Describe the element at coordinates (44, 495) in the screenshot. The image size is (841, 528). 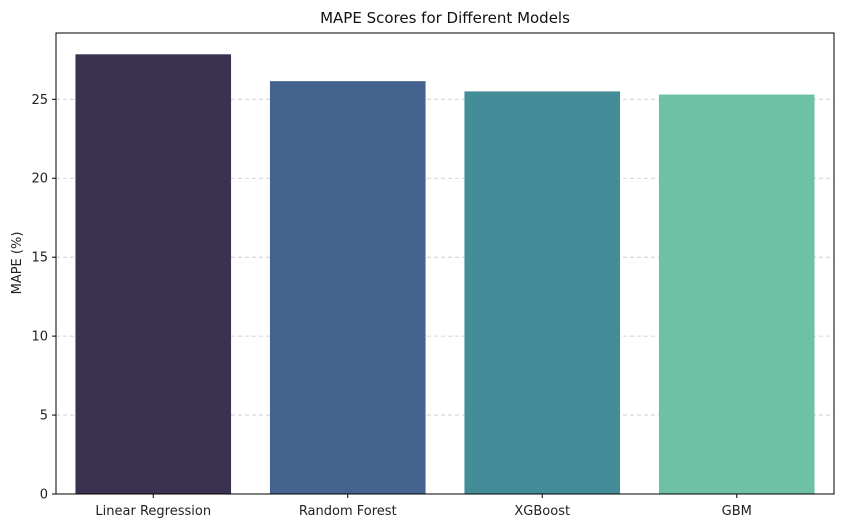
I see `y-tick-label: 0` at that location.